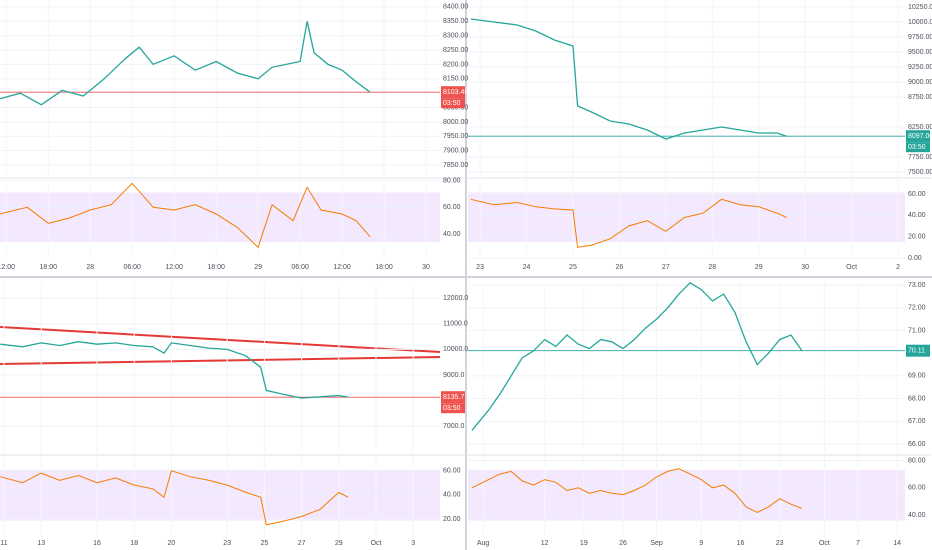 The image size is (932, 550). Describe the element at coordinates (455, 136) in the screenshot. I see `price-tick-label: 7950.00` at that location.